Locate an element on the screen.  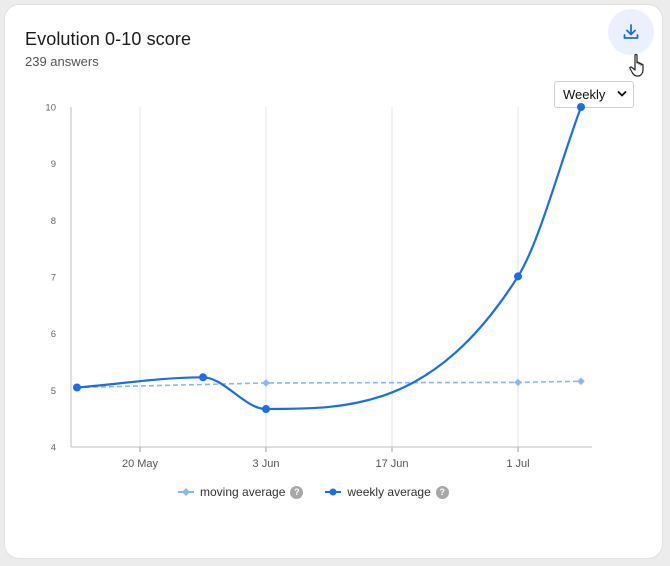
download-button is located at coordinates (631, 32).